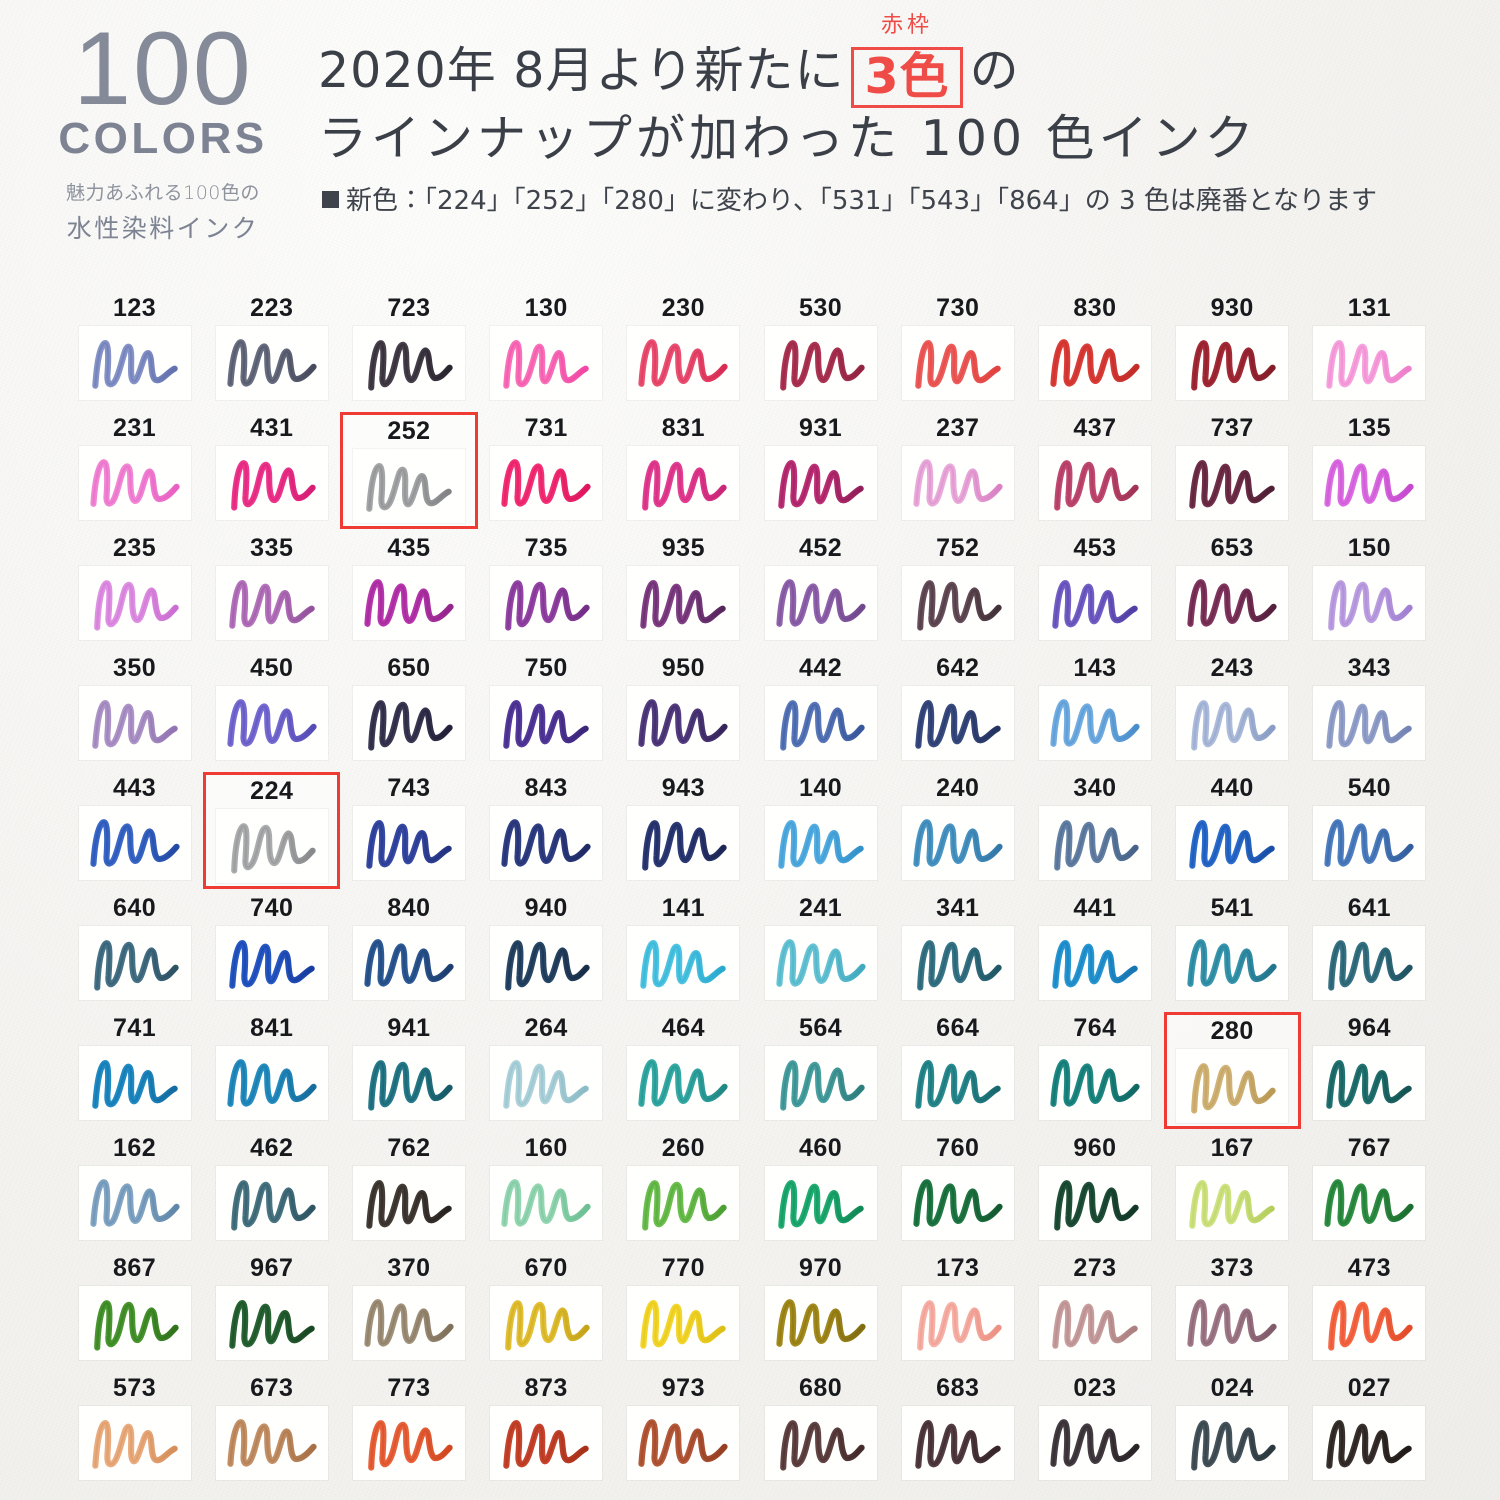 The width and height of the screenshot is (1500, 1500). I want to click on swatch-cell: 673, so click(271, 1430).